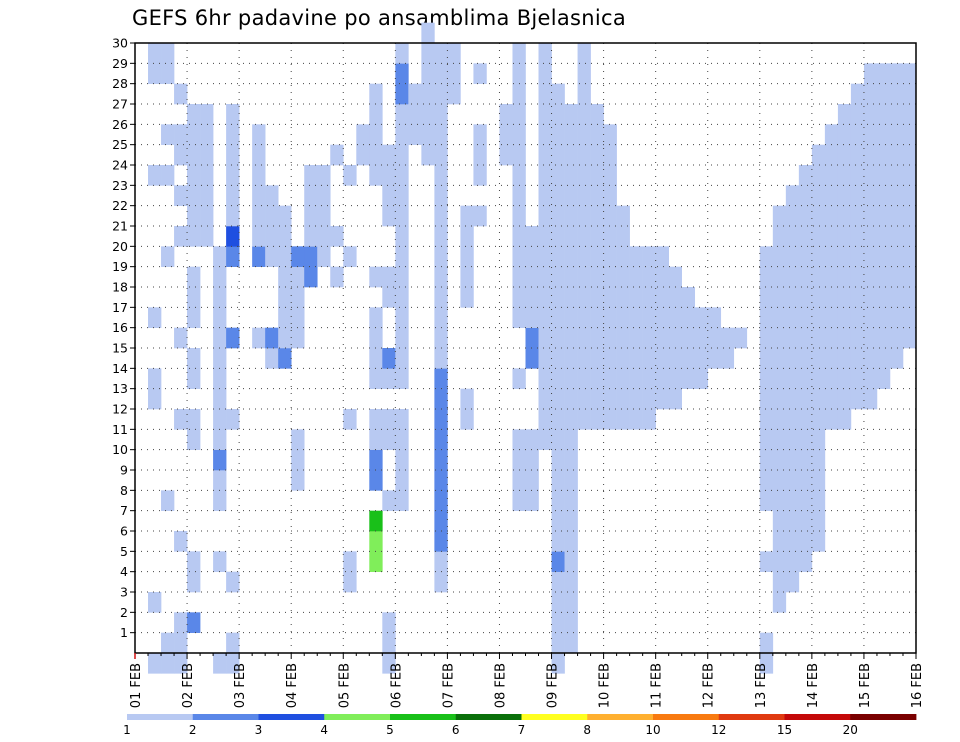  I want to click on x-tick-label: 09 FEB, so click(553, 685).